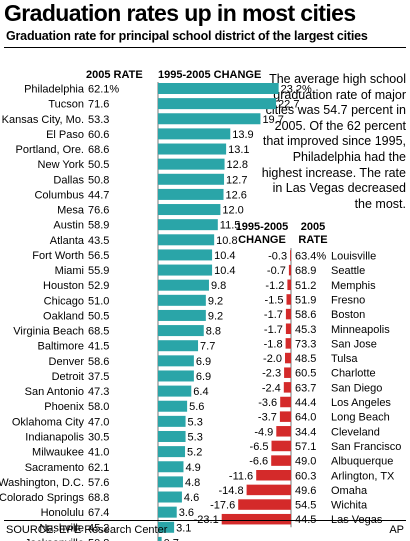 The height and width of the screenshot is (541, 410). Describe the element at coordinates (312, 240) in the screenshot. I see `decrease-rate-header-line2: RATE` at that location.